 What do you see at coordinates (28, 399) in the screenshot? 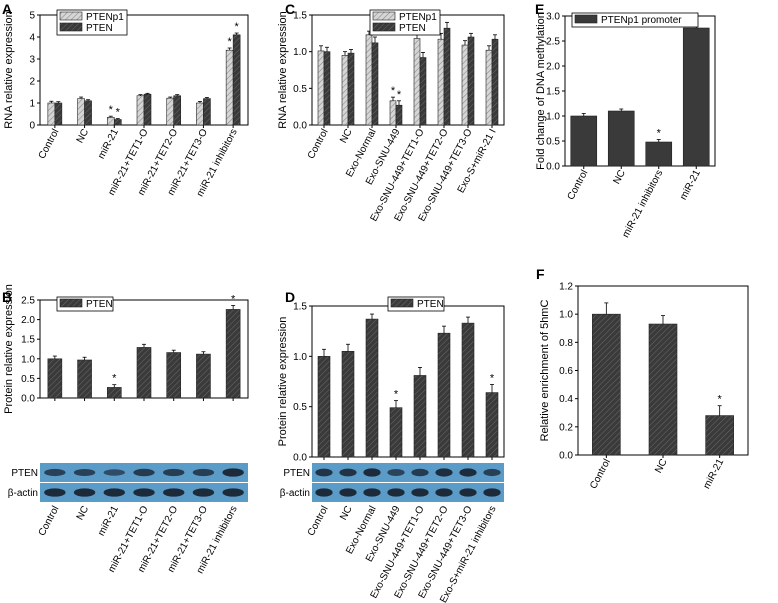
I see `y-tick-label: 0.0` at bounding box center [28, 399].